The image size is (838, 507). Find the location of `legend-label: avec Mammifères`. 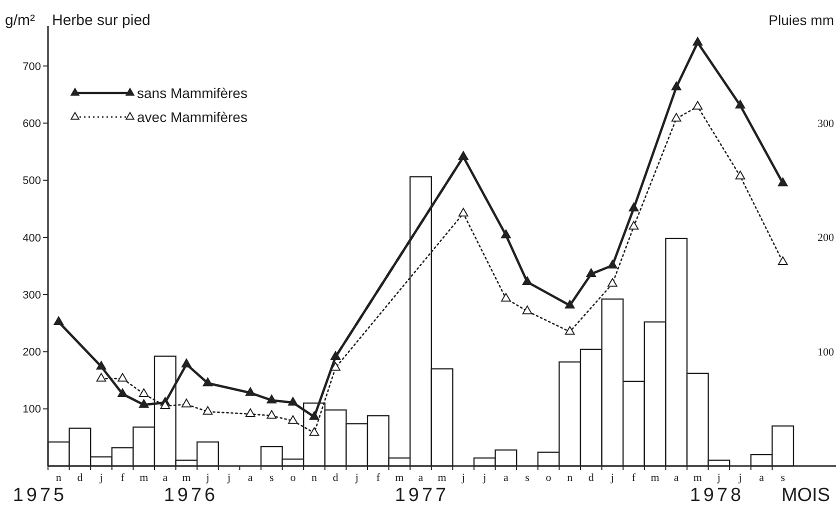

legend-label: avec Mammifères is located at coordinates (192, 116).